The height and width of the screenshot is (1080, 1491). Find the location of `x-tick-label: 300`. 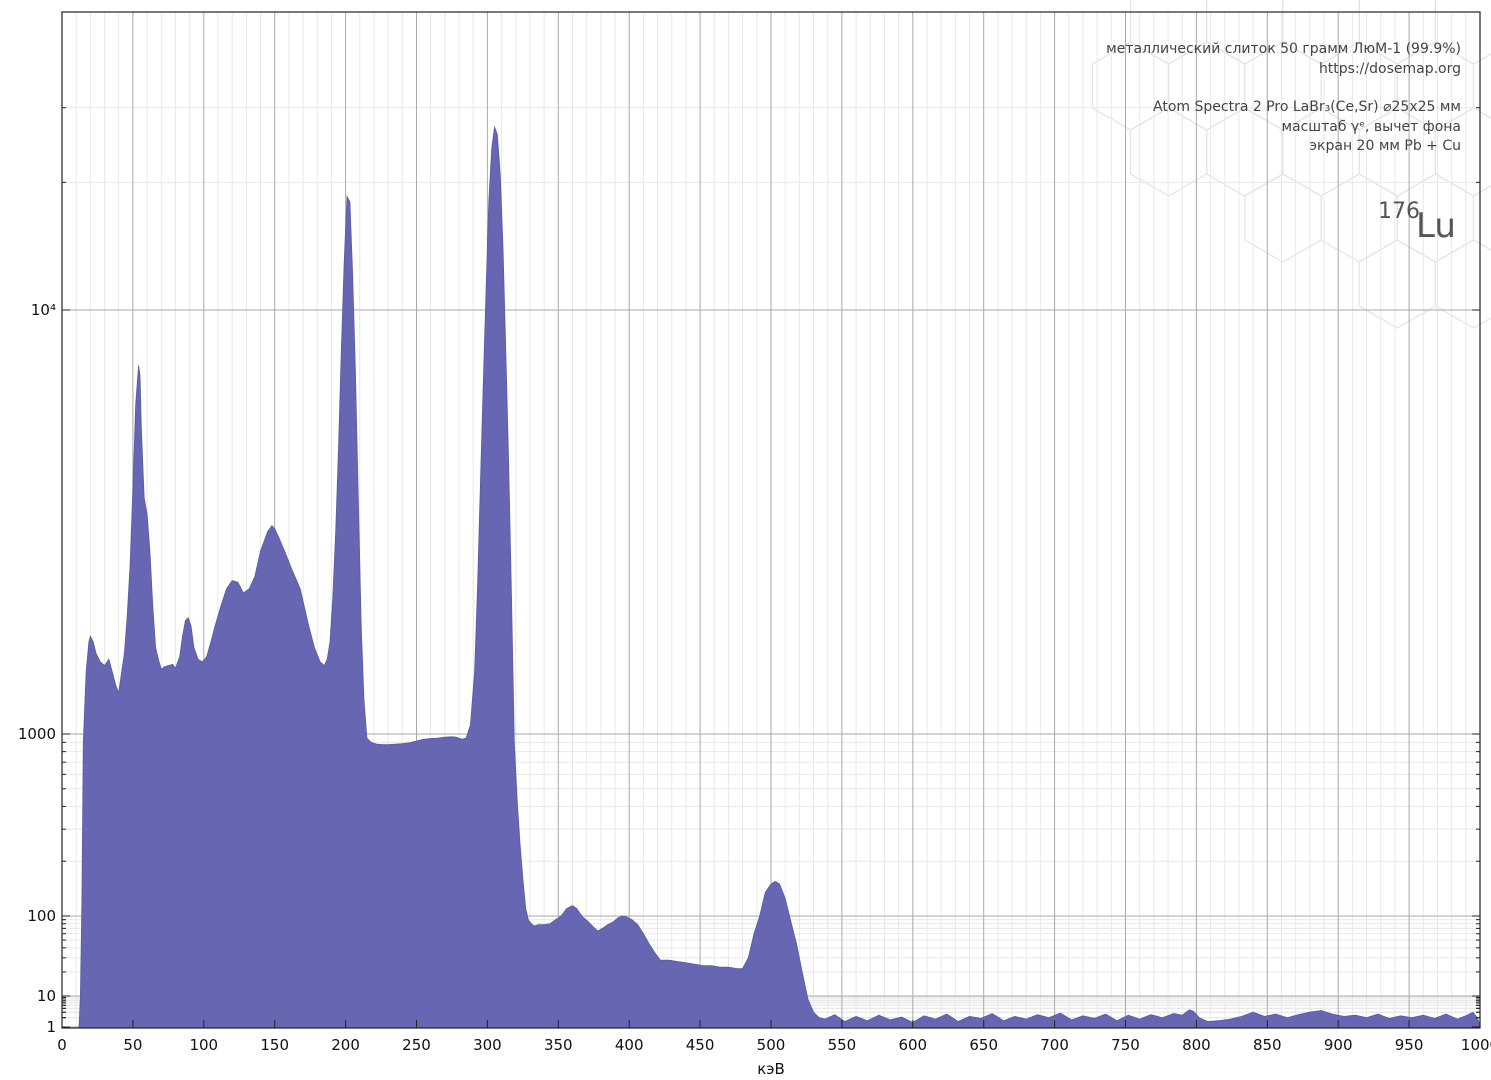

x-tick-label: 300 is located at coordinates (487, 1045).